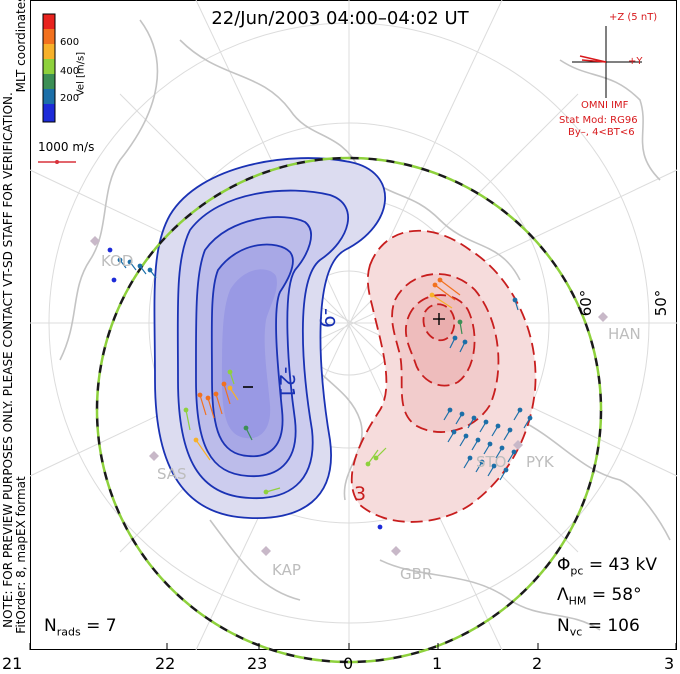 The image size is (680, 674). Describe the element at coordinates (57, 162) in the screenshot. I see `scale-vector-dot` at that location.